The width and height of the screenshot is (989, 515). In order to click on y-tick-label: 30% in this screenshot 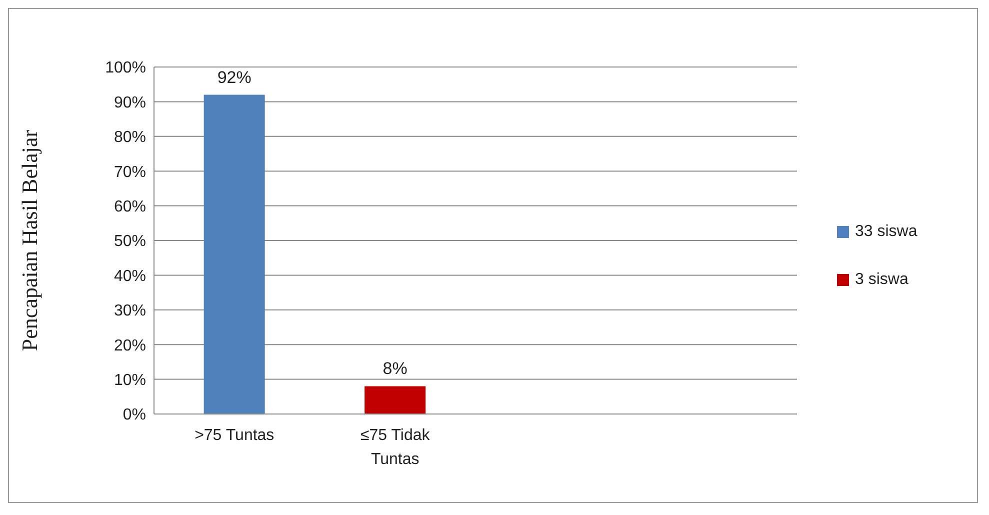, I will do `click(130, 311)`.